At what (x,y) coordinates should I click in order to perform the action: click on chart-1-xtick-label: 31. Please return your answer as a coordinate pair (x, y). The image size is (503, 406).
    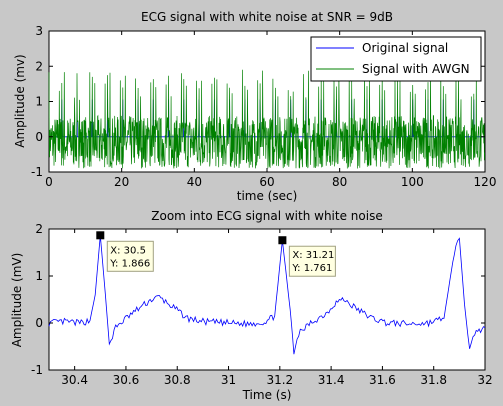
    Looking at the image, I should click on (228, 380).